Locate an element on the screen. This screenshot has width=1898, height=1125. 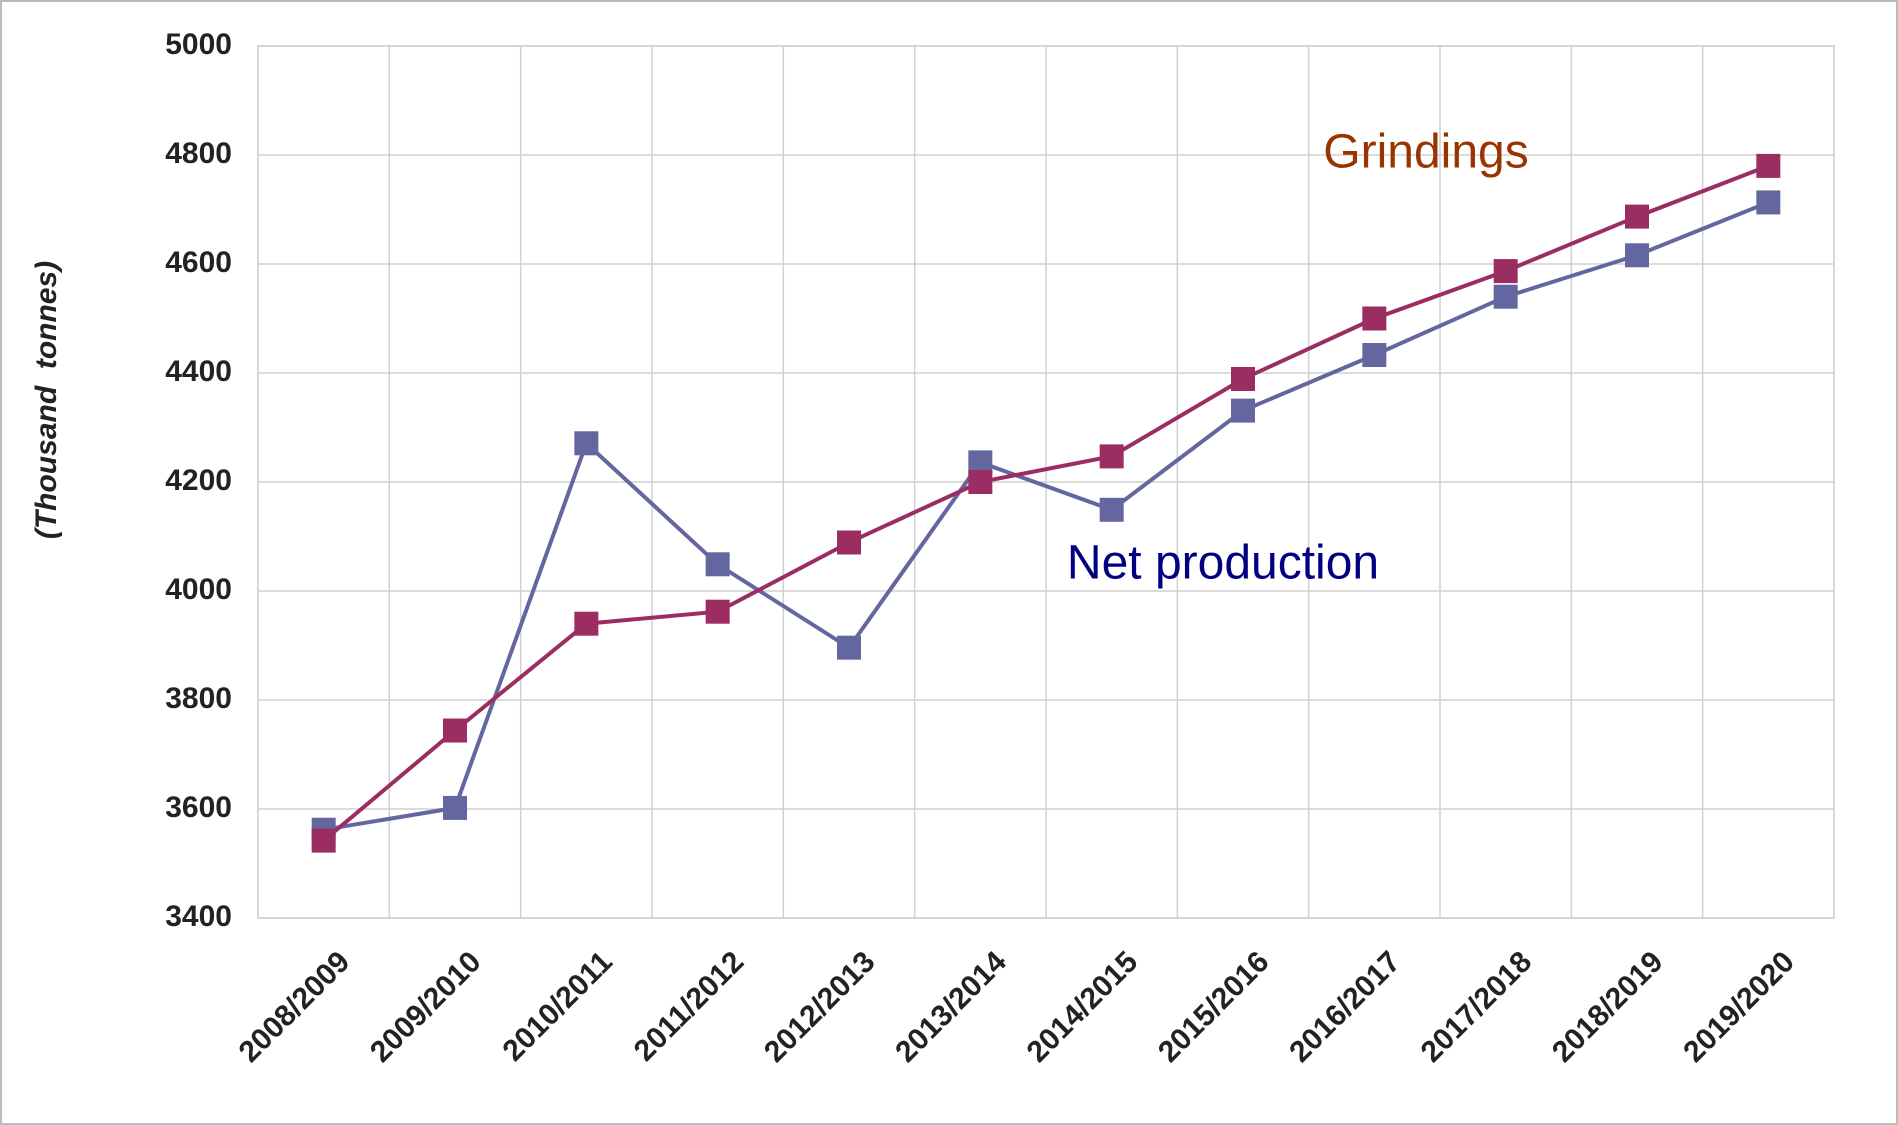
series-label: Net production is located at coordinates (1223, 563).